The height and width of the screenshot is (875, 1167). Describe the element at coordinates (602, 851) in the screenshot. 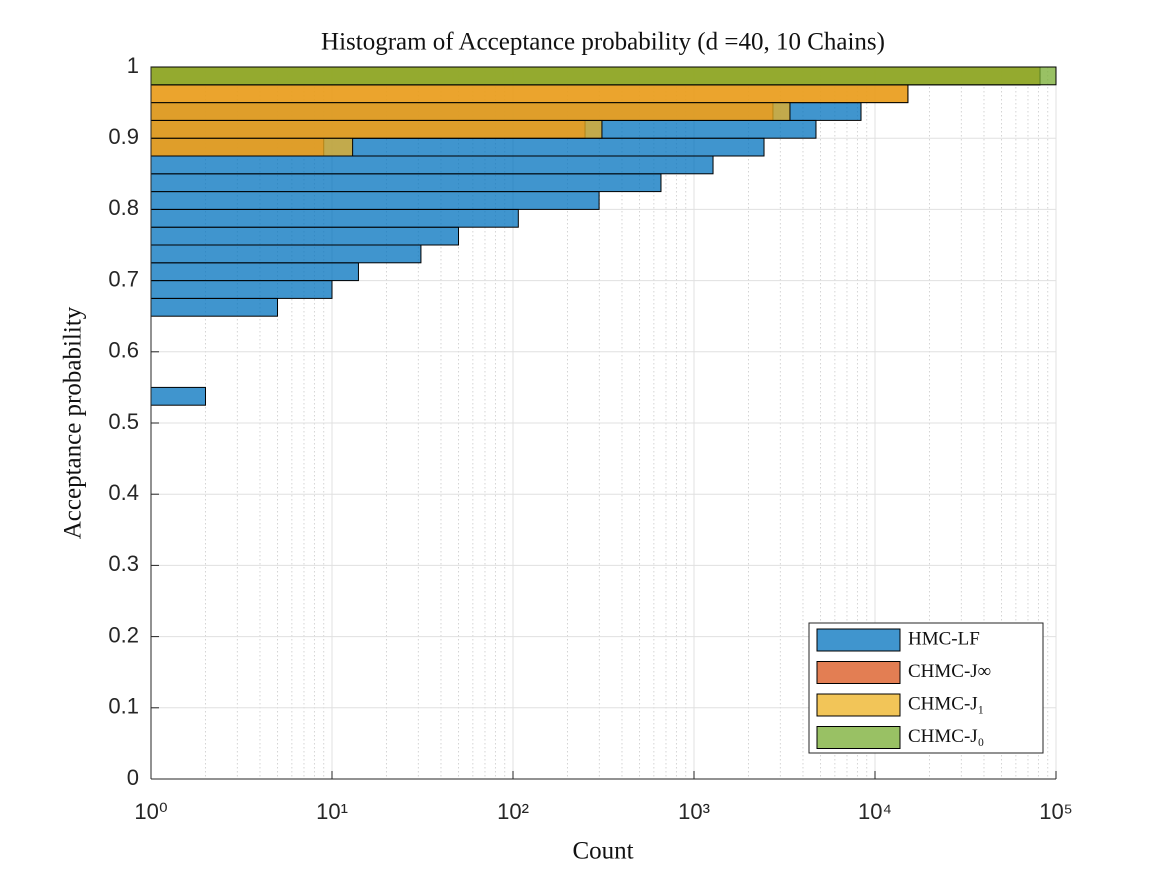

I see `x-axis-label: Count` at that location.